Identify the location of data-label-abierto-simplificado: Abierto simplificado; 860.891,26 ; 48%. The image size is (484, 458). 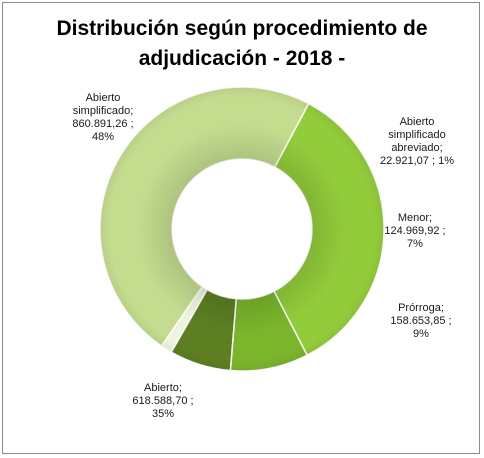
(102, 117).